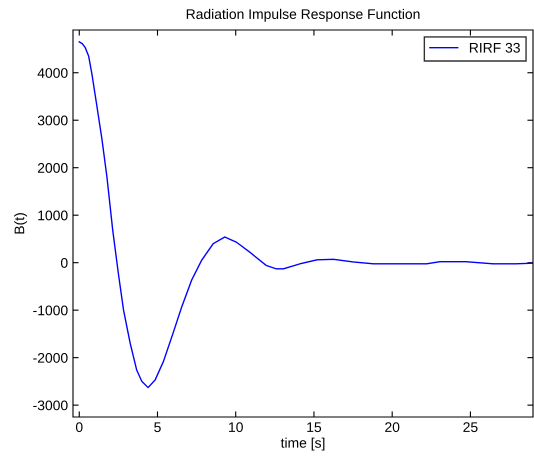 The width and height of the screenshot is (534, 458). I want to click on x-tick-label: 15, so click(314, 427).